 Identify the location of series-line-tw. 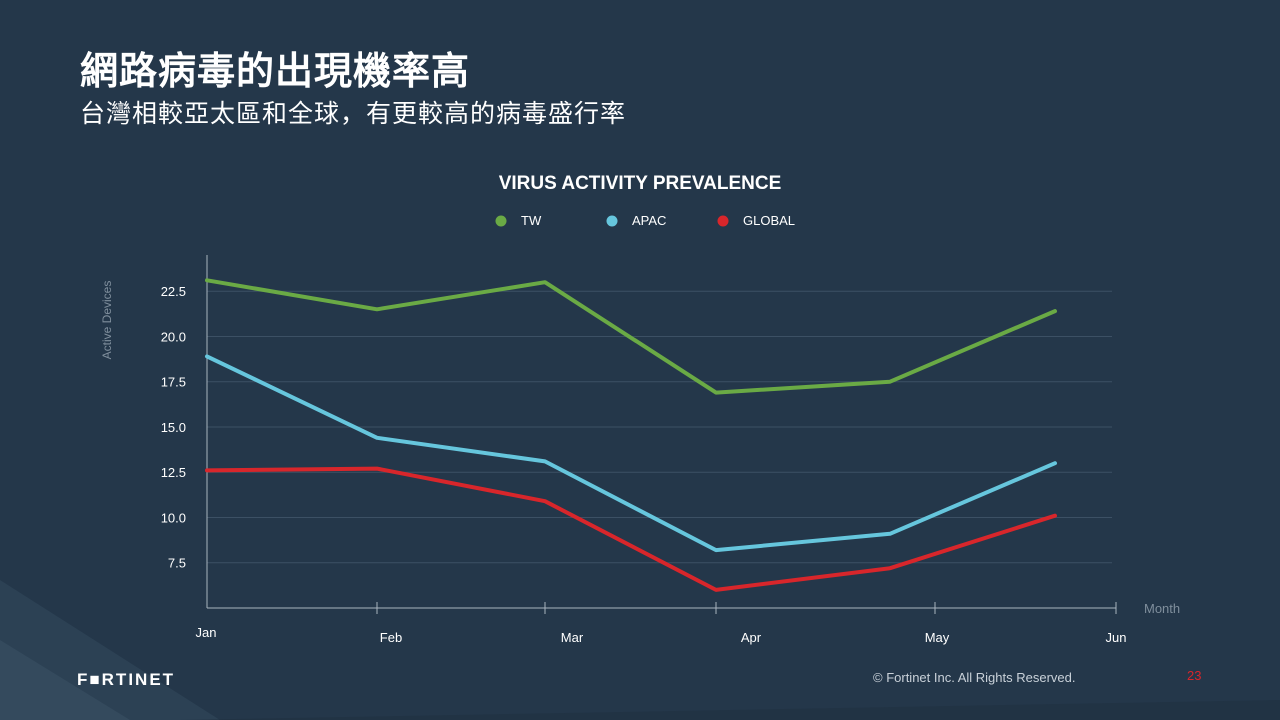
(631, 336).